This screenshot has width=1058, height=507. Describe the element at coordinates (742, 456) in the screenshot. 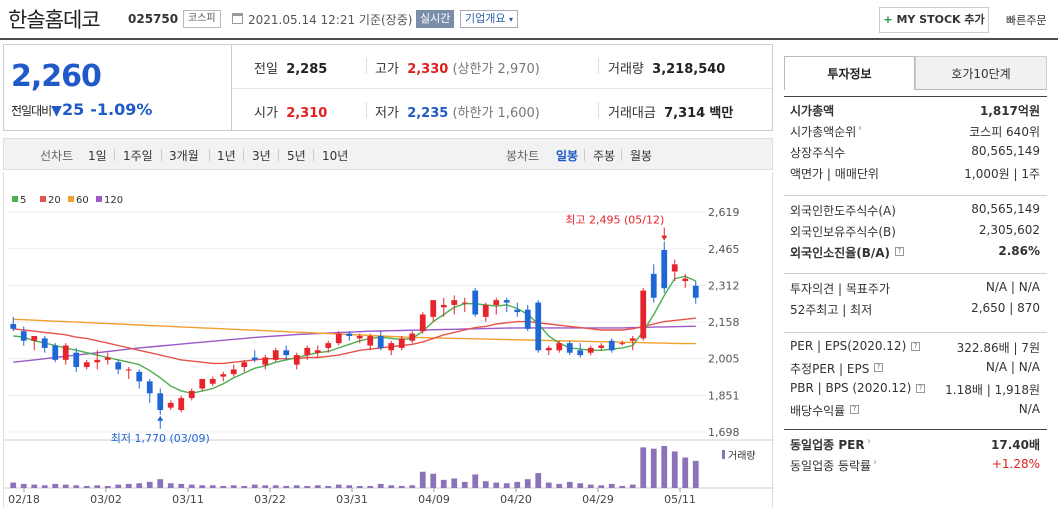

I see `volume-legend-label: 거래량` at that location.